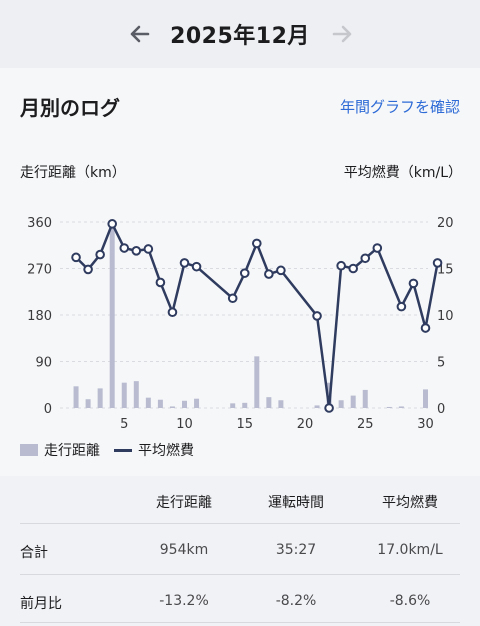 The height and width of the screenshot is (626, 480). What do you see at coordinates (41, 604) in the screenshot?
I see `summary-row-label: 前月比` at bounding box center [41, 604].